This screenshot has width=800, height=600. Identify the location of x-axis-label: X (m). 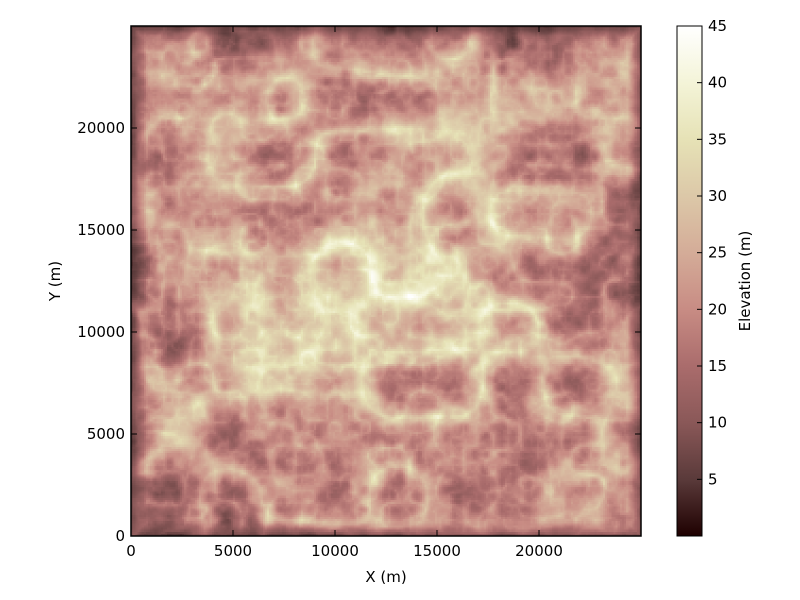
(385, 577).